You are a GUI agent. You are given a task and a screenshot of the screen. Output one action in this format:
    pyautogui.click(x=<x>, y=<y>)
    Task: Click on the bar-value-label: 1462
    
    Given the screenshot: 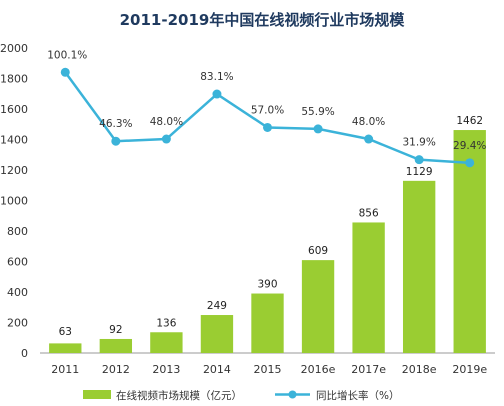 What is the action you would take?
    pyautogui.click(x=469, y=121)
    